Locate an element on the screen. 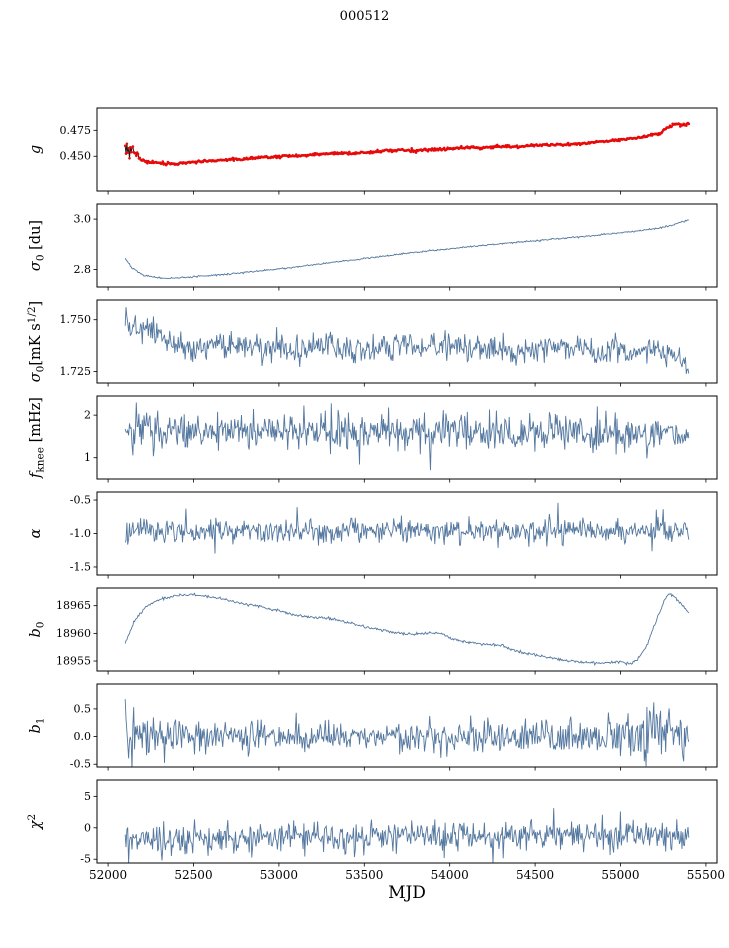 Image resolution: width=729 pixels, height=948 pixels. b0-series is located at coordinates (407, 629).